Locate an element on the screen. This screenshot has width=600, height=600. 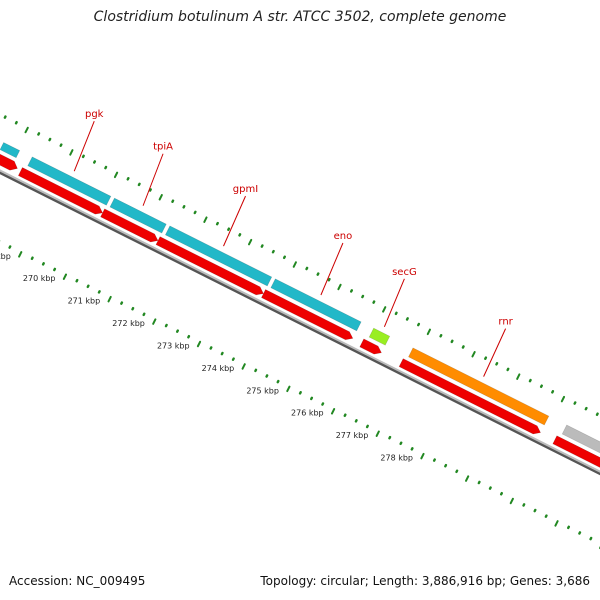
callout-line-rnr is located at coordinates (495, 352).